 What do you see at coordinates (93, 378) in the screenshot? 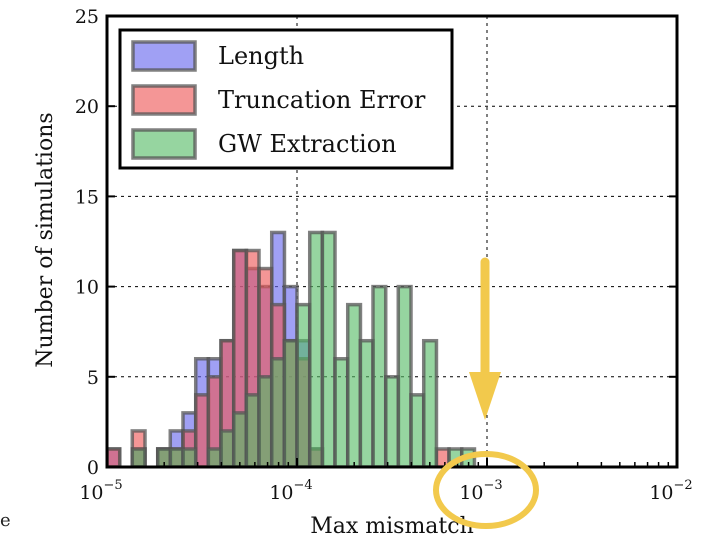
I see `y-tick-label: 5` at bounding box center [93, 378].